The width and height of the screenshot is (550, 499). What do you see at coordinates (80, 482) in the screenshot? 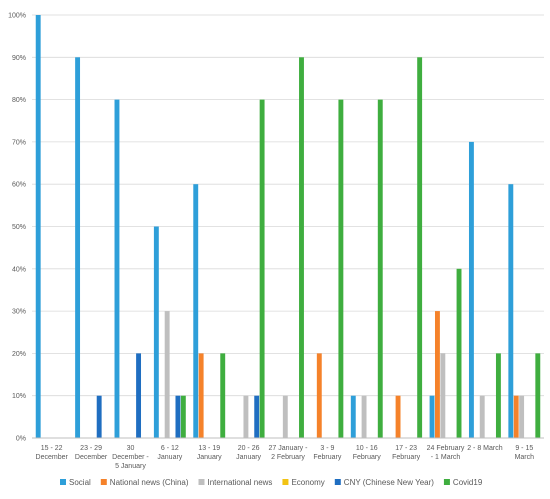
I see `legend-label: Social` at bounding box center [80, 482].